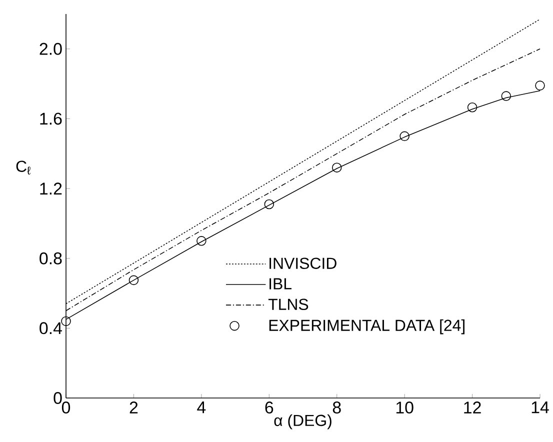 The width and height of the screenshot is (553, 442). Describe the element at coordinates (51, 328) in the screenshot. I see `y-tick-label: 0.4` at that location.